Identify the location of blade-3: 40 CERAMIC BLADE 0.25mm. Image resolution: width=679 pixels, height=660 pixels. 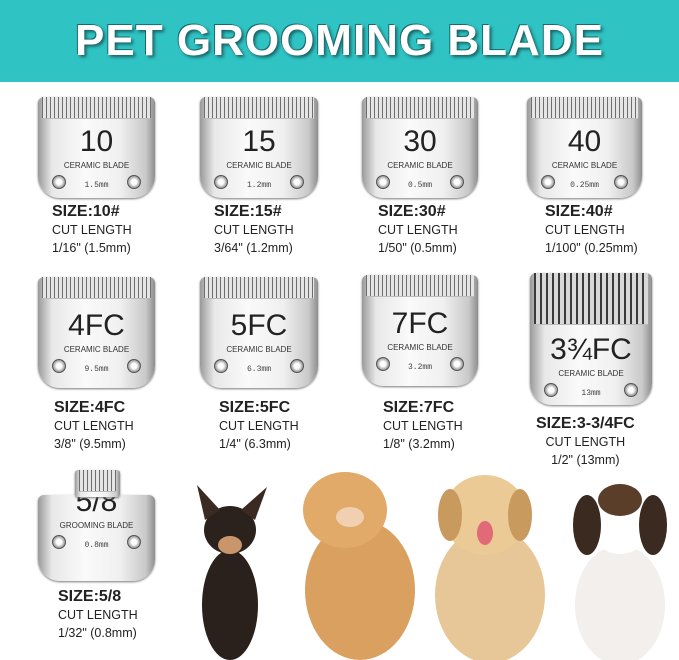
(584, 147).